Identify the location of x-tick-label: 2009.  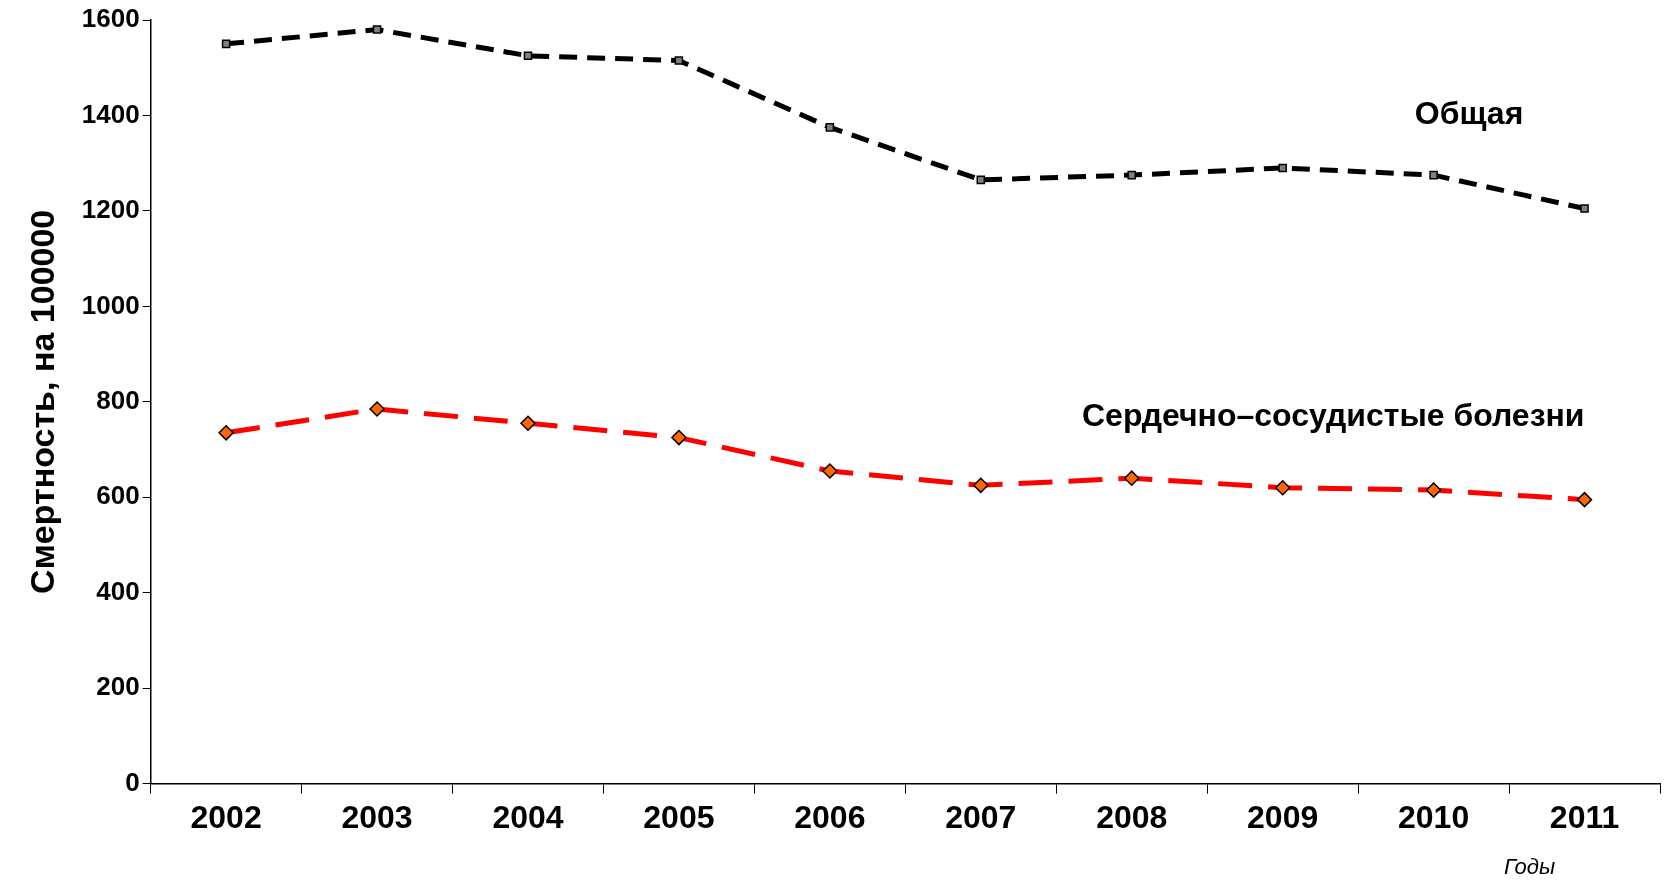
(1283, 816).